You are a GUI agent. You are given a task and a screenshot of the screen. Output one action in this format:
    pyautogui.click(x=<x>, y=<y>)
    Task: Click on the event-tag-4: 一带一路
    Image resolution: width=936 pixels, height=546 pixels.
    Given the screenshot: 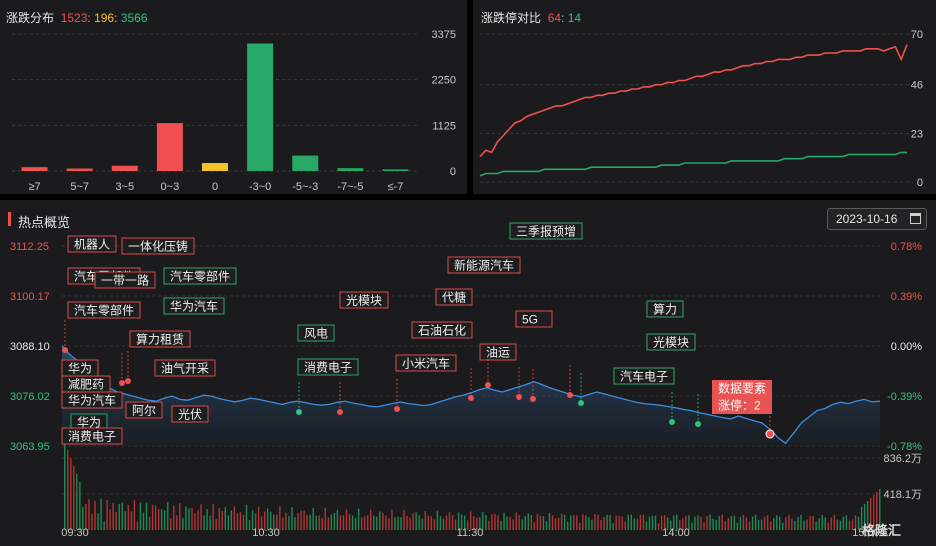 What is the action you would take?
    pyautogui.click(x=125, y=280)
    